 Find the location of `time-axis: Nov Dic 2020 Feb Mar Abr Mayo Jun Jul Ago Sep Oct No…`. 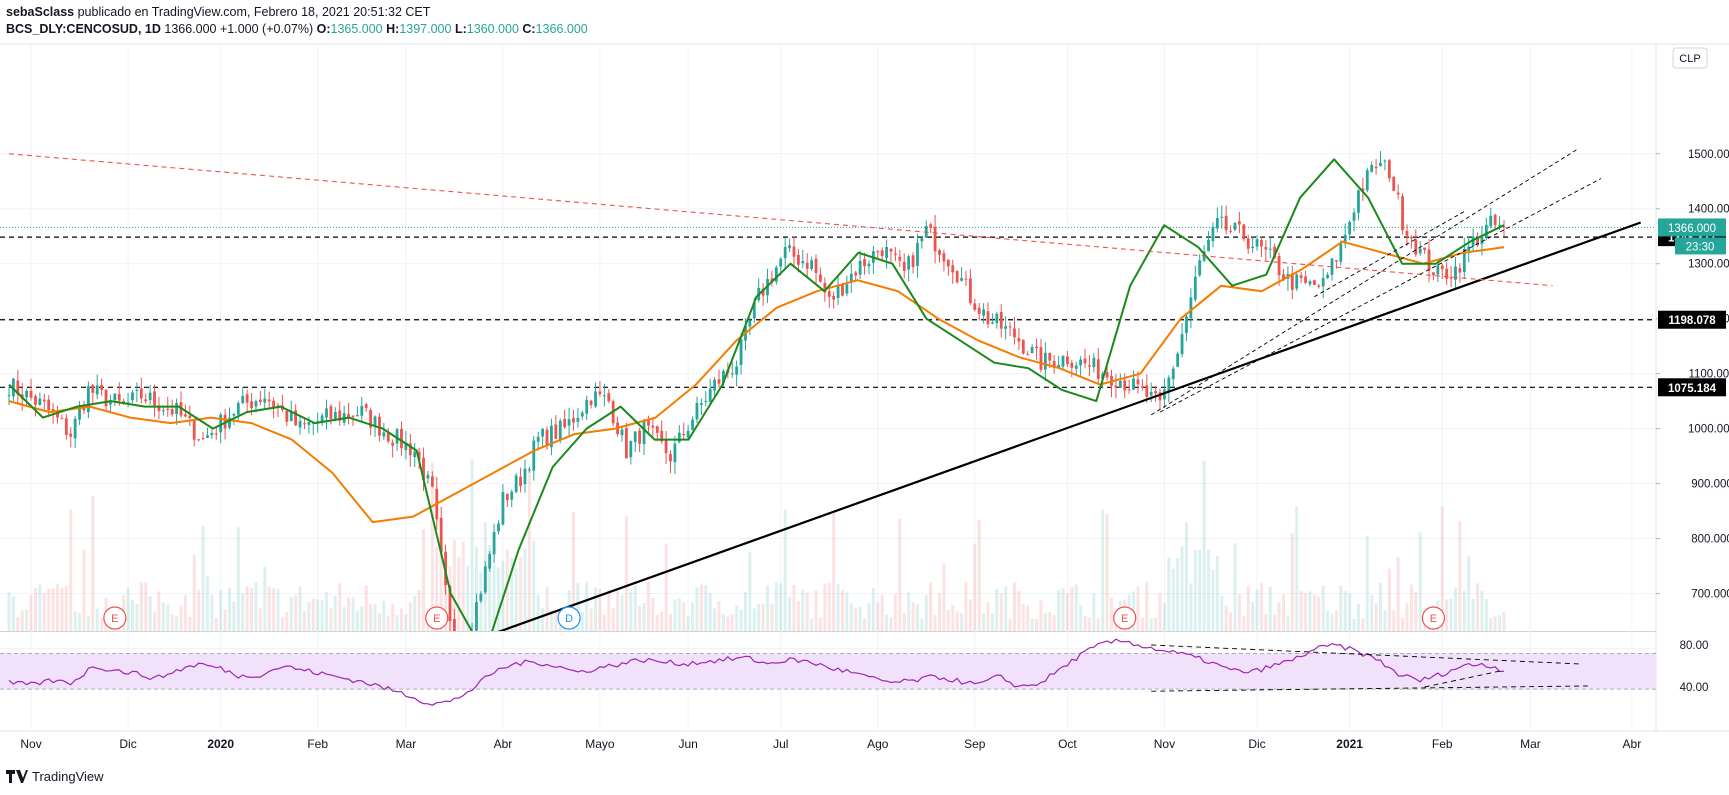

time-axis: Nov Dic 2020 Feb Mar Abr Mayo Jun Jul Ago Sep Oct No… is located at coordinates (830, 744).